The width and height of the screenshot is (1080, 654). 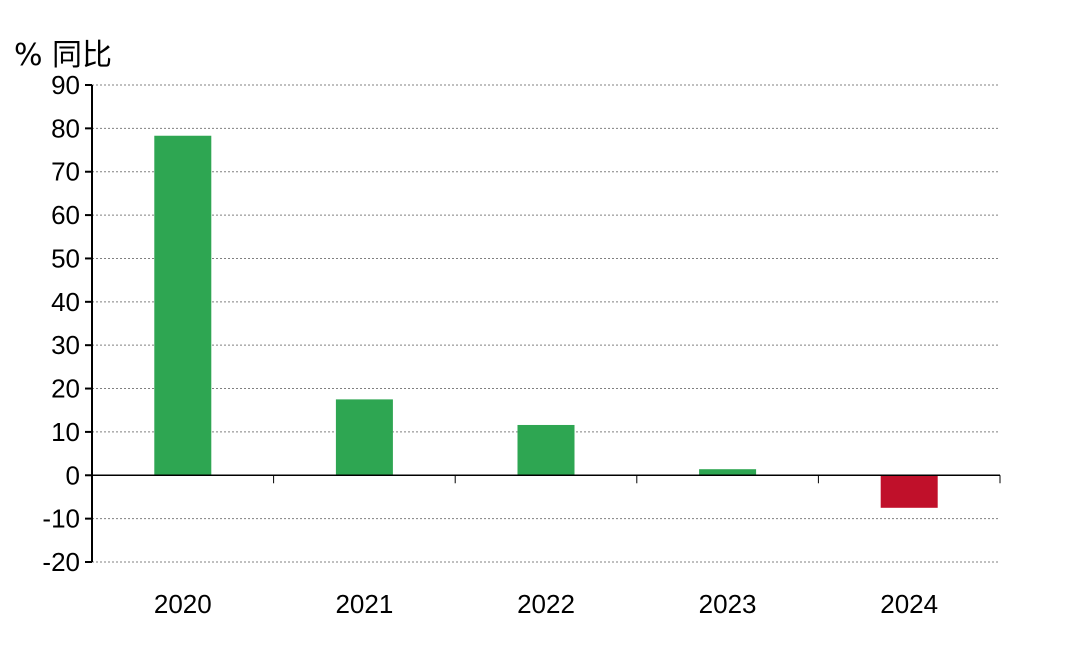 I want to click on x-tick-label-2023: 2023, so click(x=728, y=604).